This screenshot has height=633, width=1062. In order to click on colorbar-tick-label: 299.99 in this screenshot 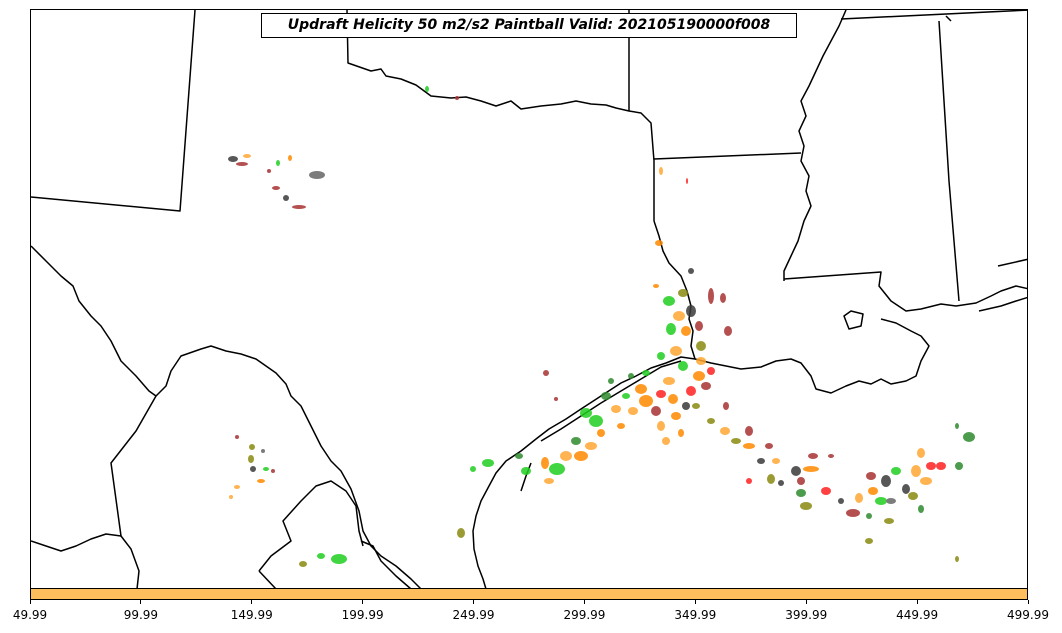, I will do `click(584, 615)`.